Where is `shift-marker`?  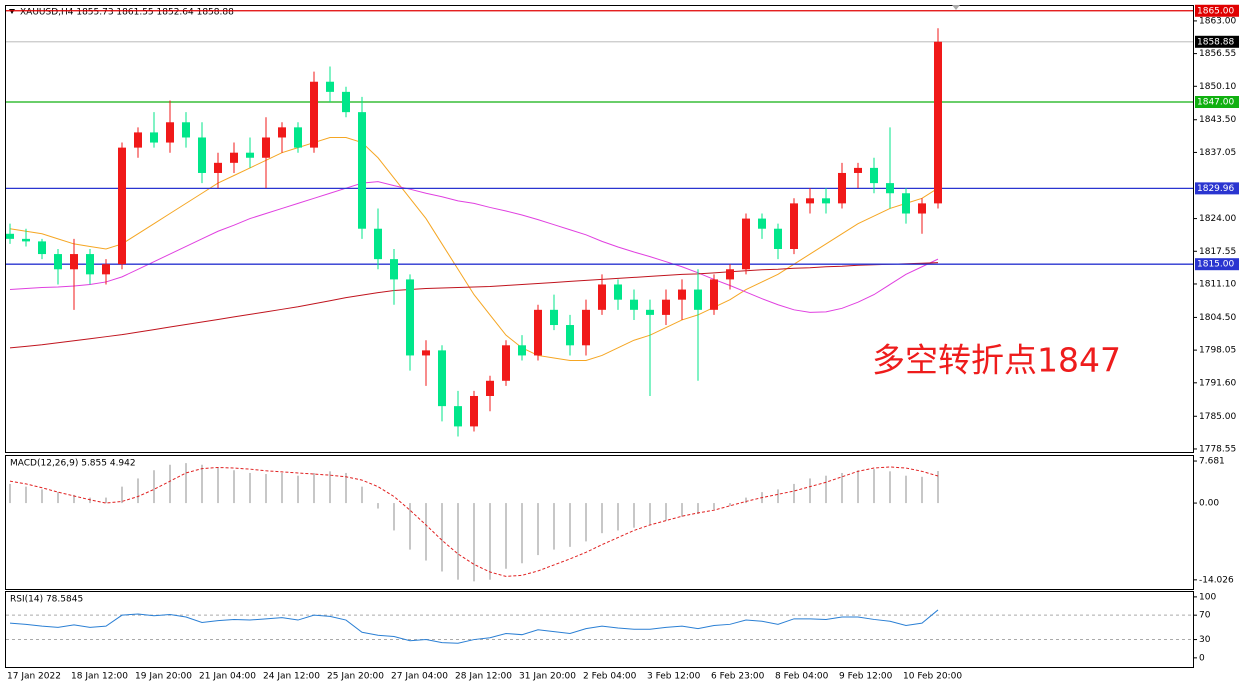
shift-marker is located at coordinates (956, 7).